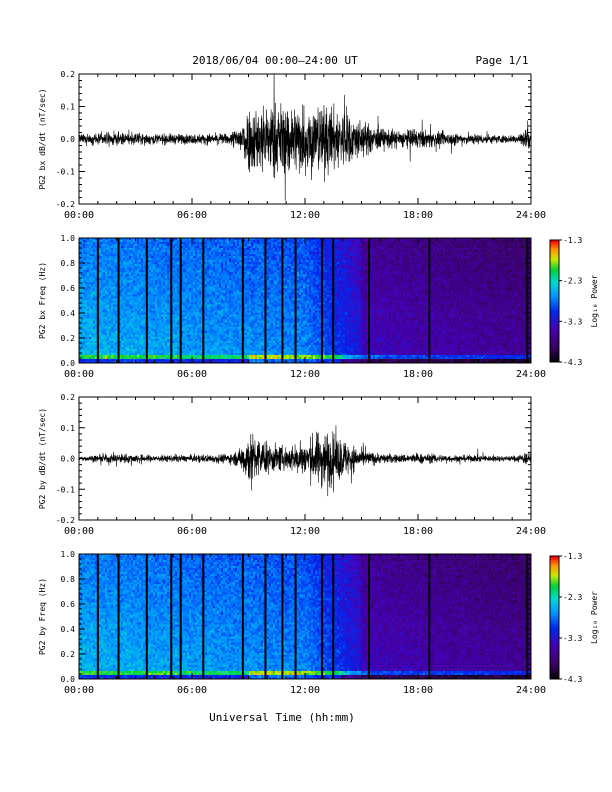 This screenshot has height=792, width=612. I want to click on y-tick-label: -0.1, so click(65, 172).